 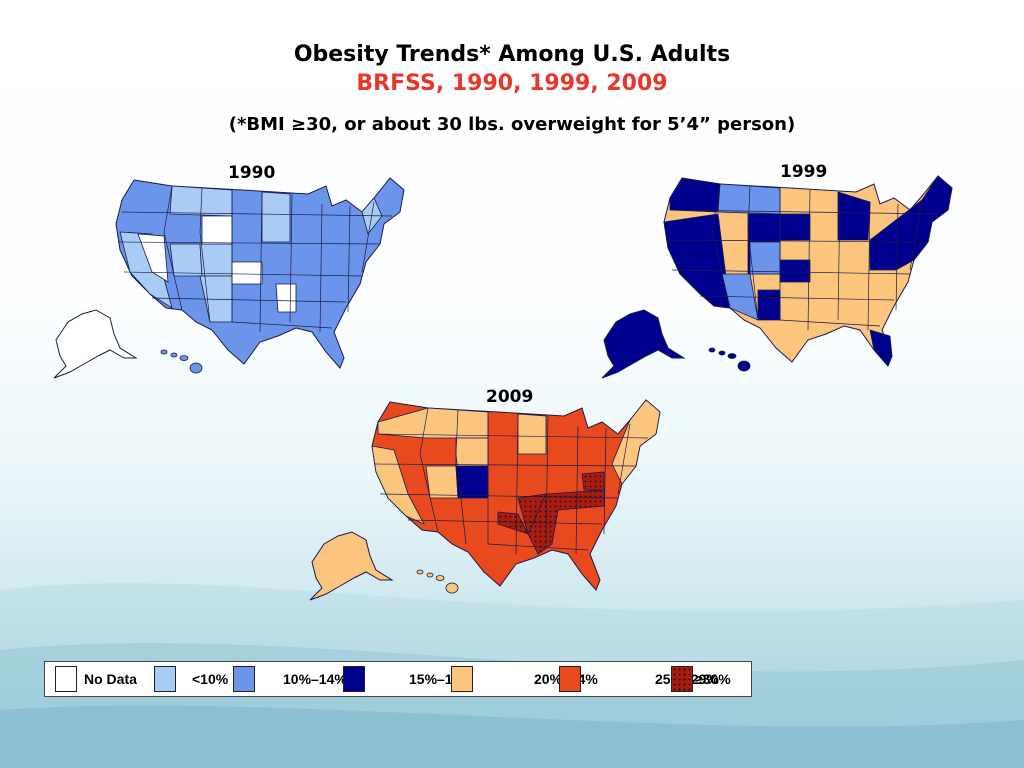 What do you see at coordinates (682, 679) in the screenshot?
I see `legend-swatch-30-plus` at bounding box center [682, 679].